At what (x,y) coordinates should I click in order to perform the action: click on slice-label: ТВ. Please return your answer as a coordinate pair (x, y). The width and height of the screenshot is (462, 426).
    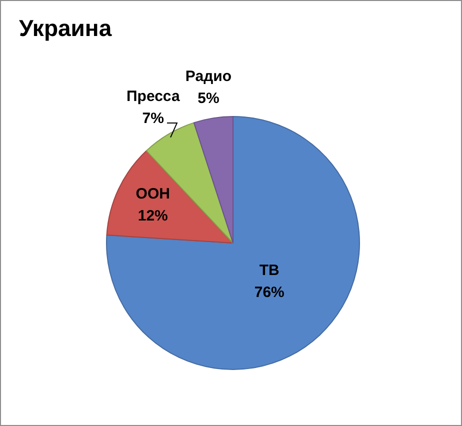
    Looking at the image, I should click on (269, 270).